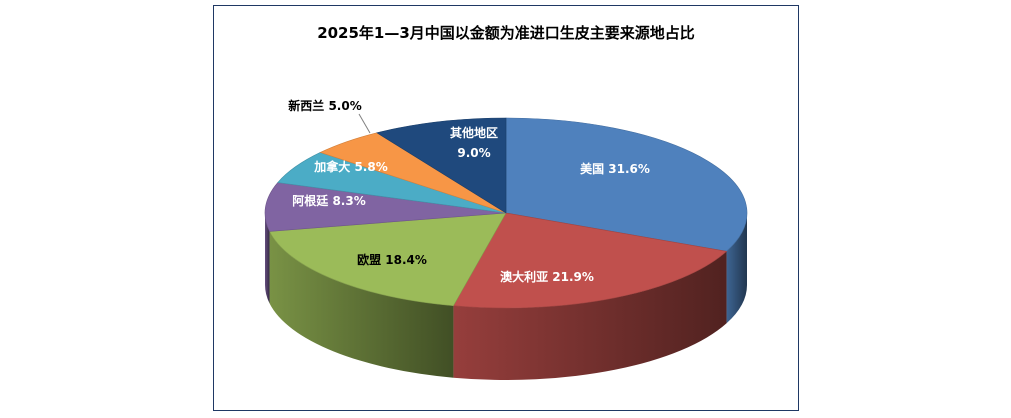  Describe the element at coordinates (267, 258) in the screenshot. I see `pie-side-阿根廷` at that location.